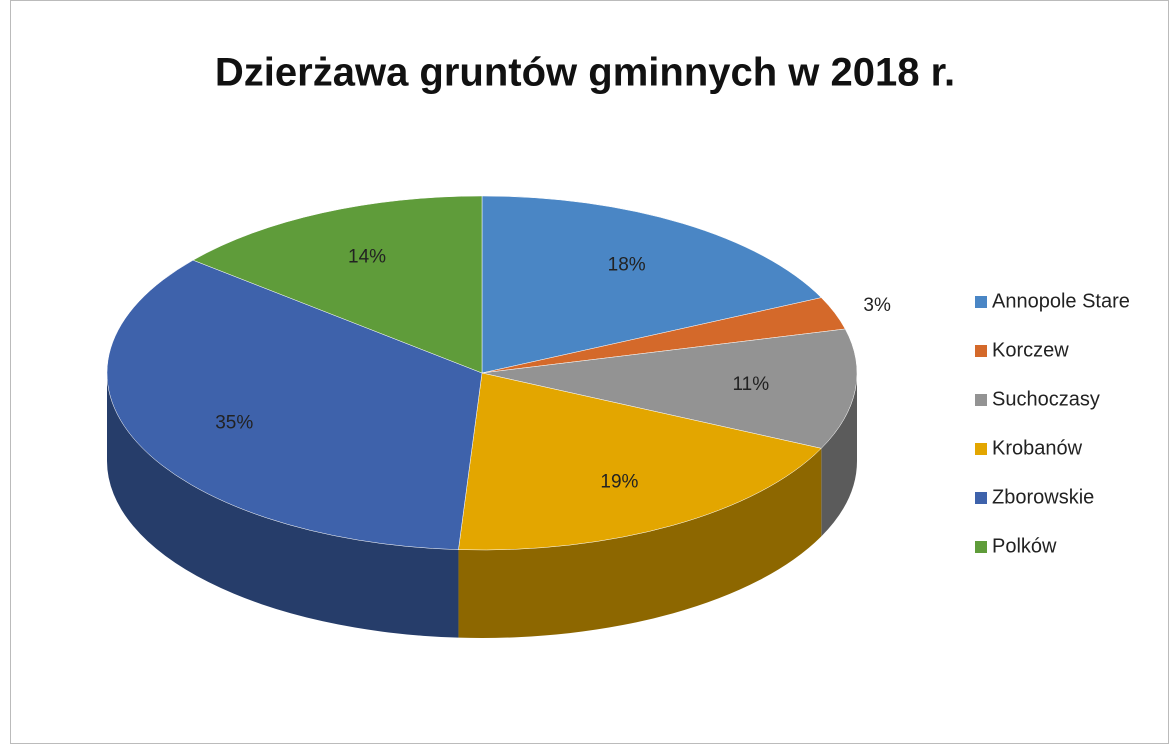 This screenshot has width=1170, height=745. Describe the element at coordinates (585, 73) in the screenshot. I see `chart-title: Dzierżawa gruntów gminnych w 2018 r.` at that location.